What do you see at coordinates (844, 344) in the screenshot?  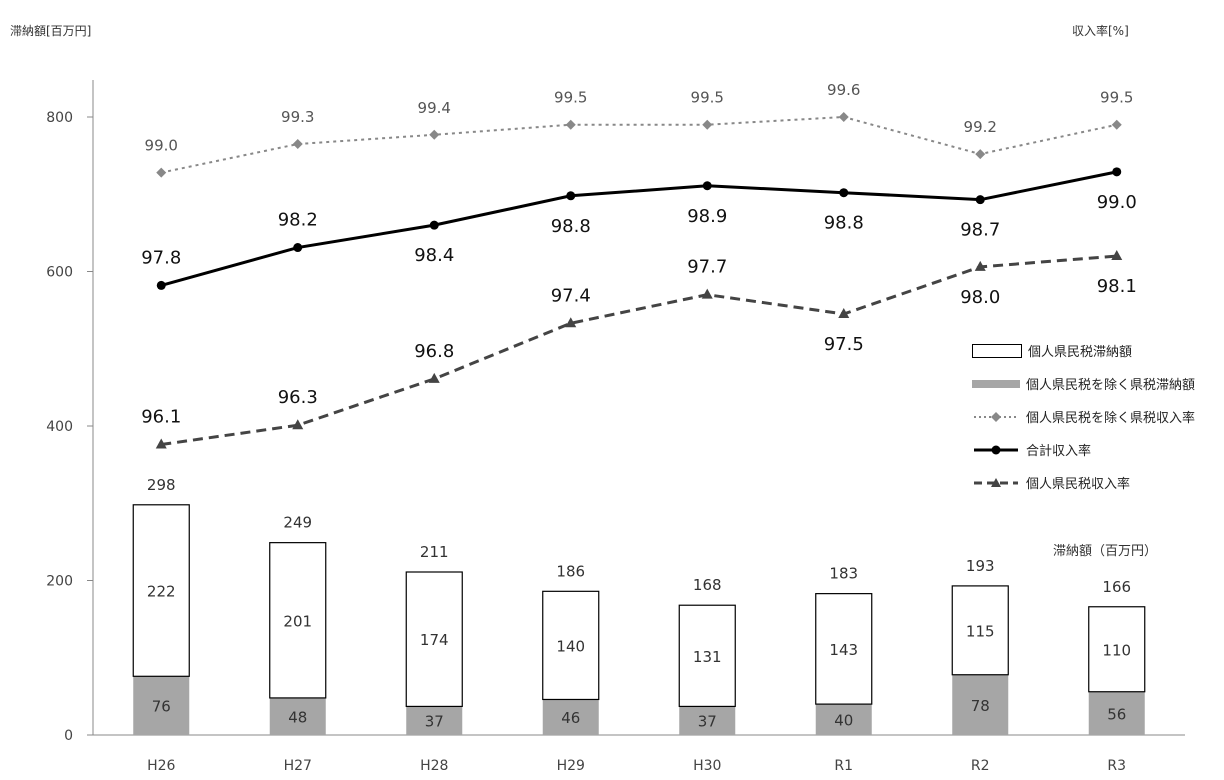 I see `series-rate-label-2: 97.5` at bounding box center [844, 344].